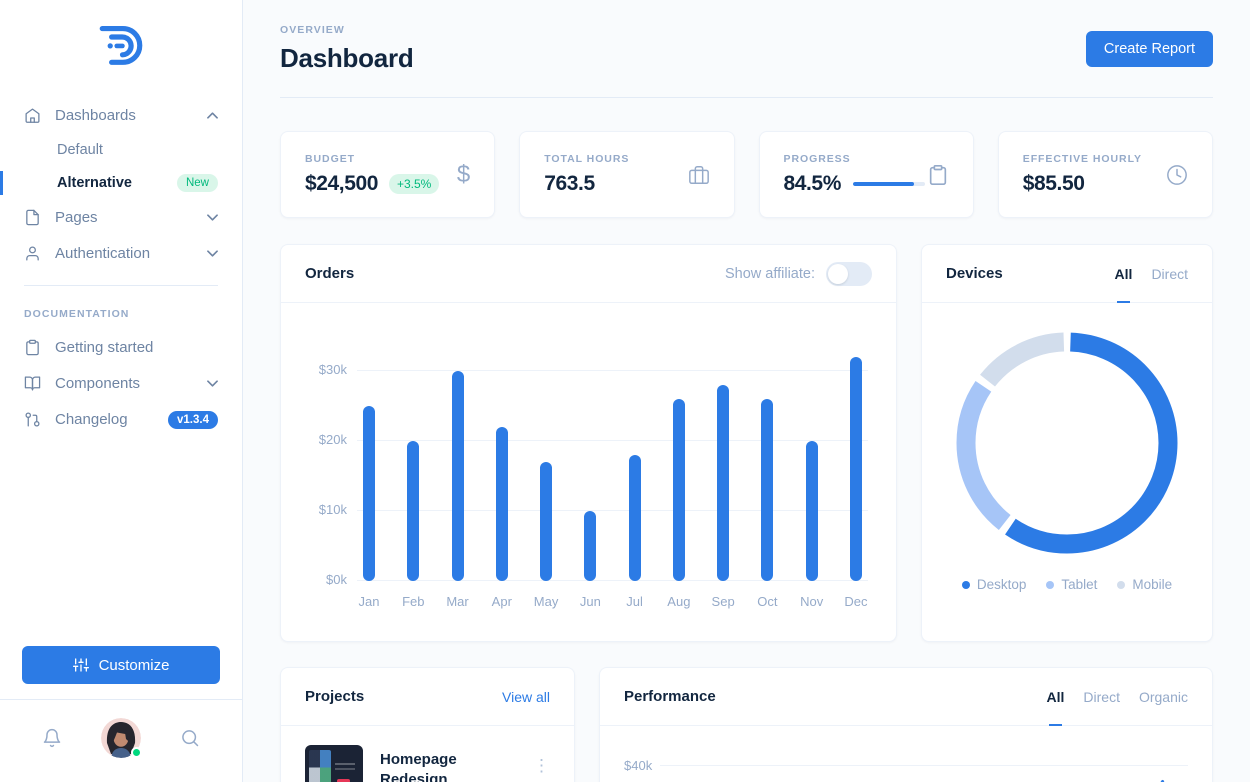 This screenshot has width=1250, height=782. I want to click on sidebar-item-label: Authentication, so click(103, 254).